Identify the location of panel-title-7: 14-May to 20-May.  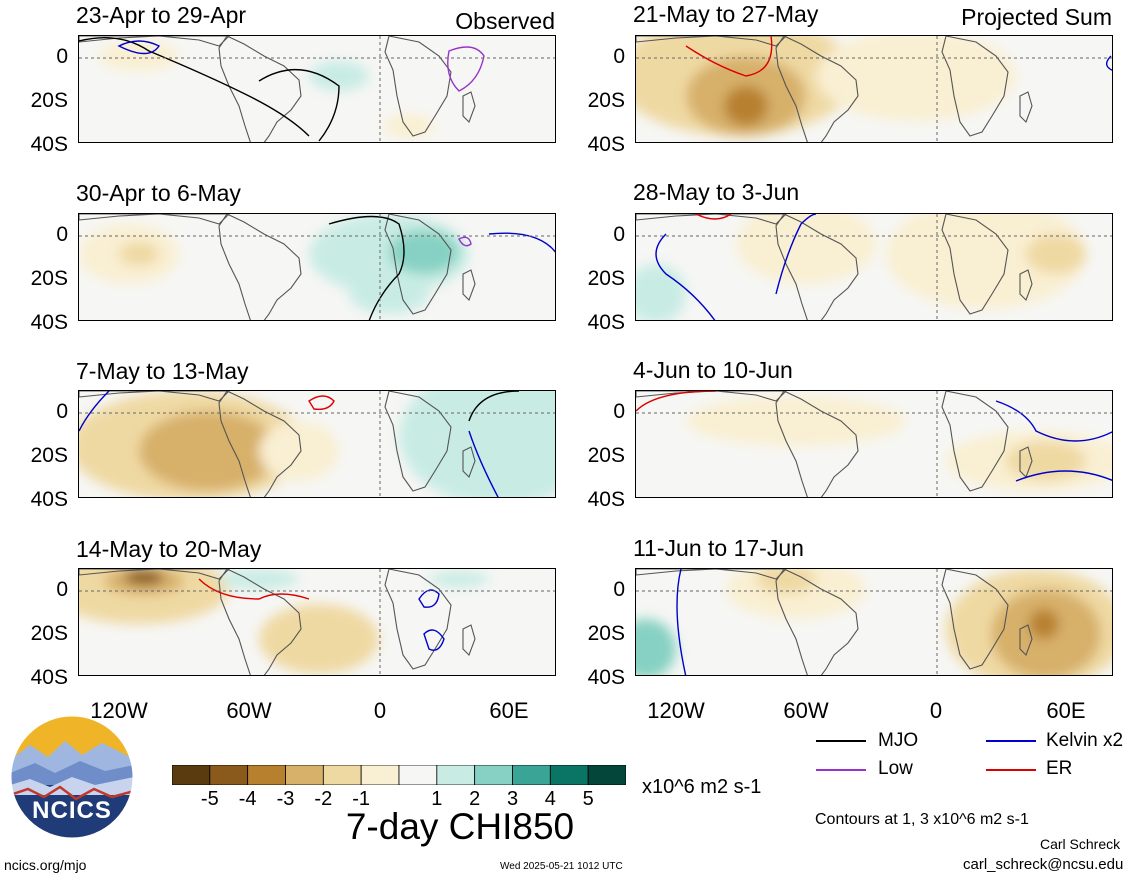
(169, 549).